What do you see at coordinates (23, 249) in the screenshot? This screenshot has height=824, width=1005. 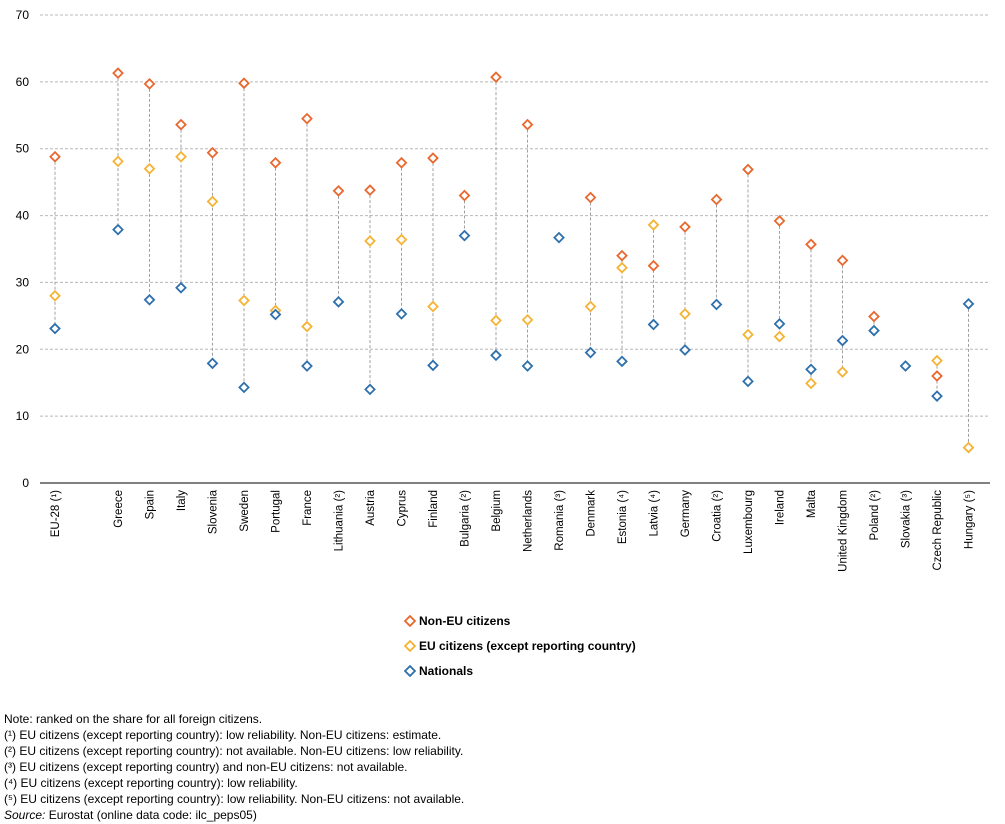 I see `y-tick-labels: 0 10 20 30 40 50 60 70` at bounding box center [23, 249].